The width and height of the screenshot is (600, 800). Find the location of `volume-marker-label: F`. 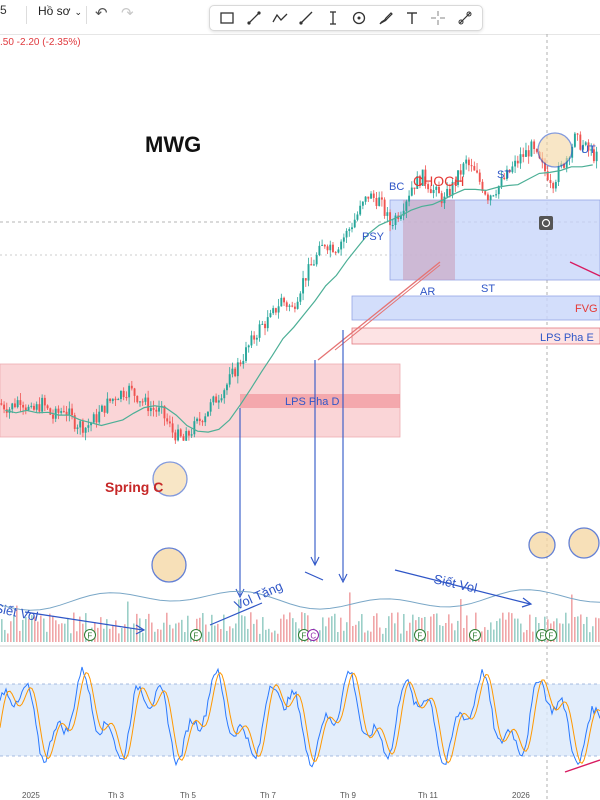

volume-marker-label: F is located at coordinates (419, 636).